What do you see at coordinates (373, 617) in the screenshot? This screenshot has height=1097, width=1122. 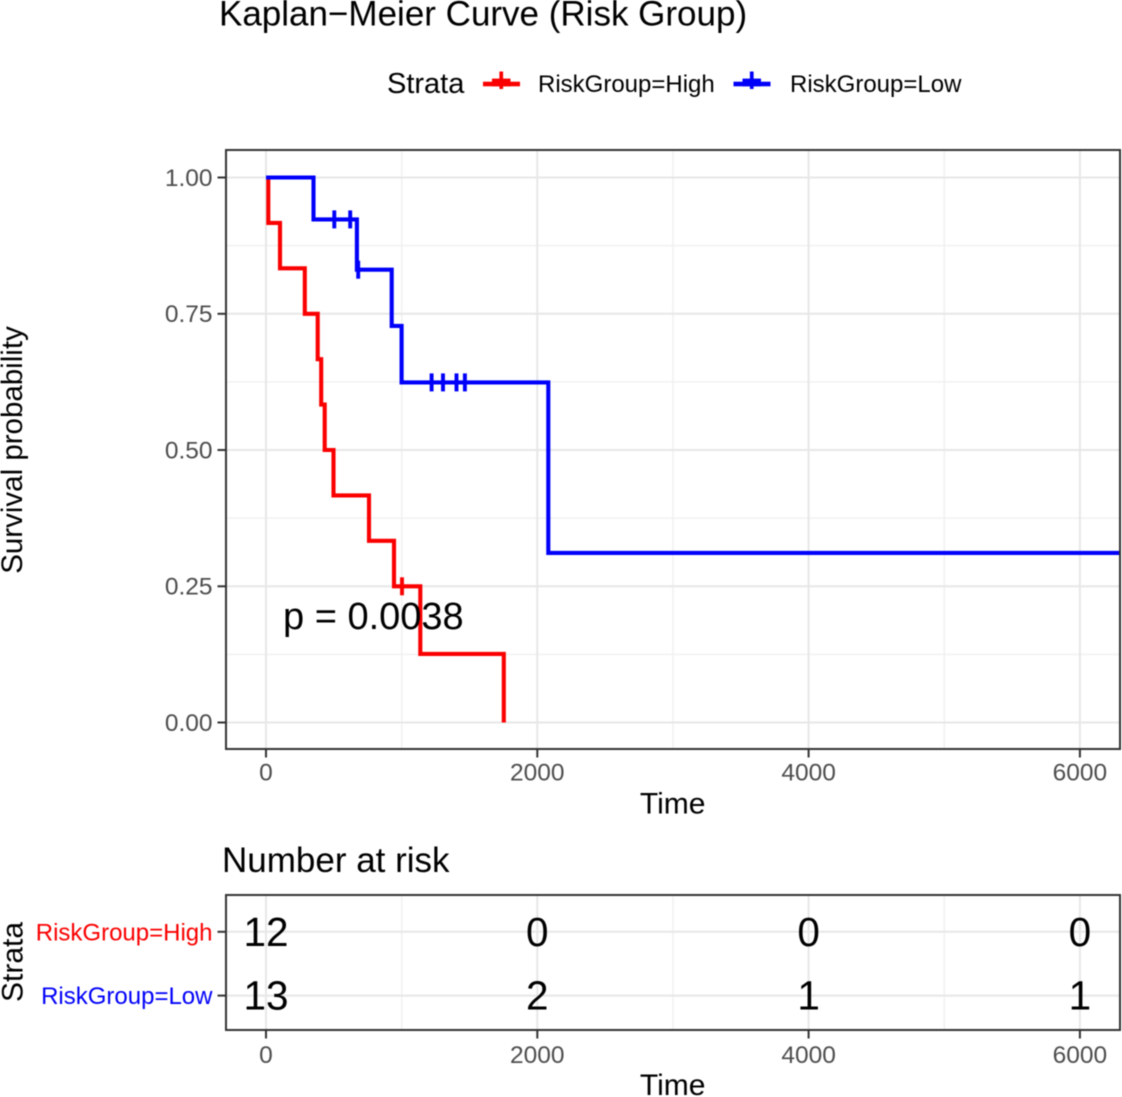 I see `svg-text: p = 0.0038` at bounding box center [373, 617].